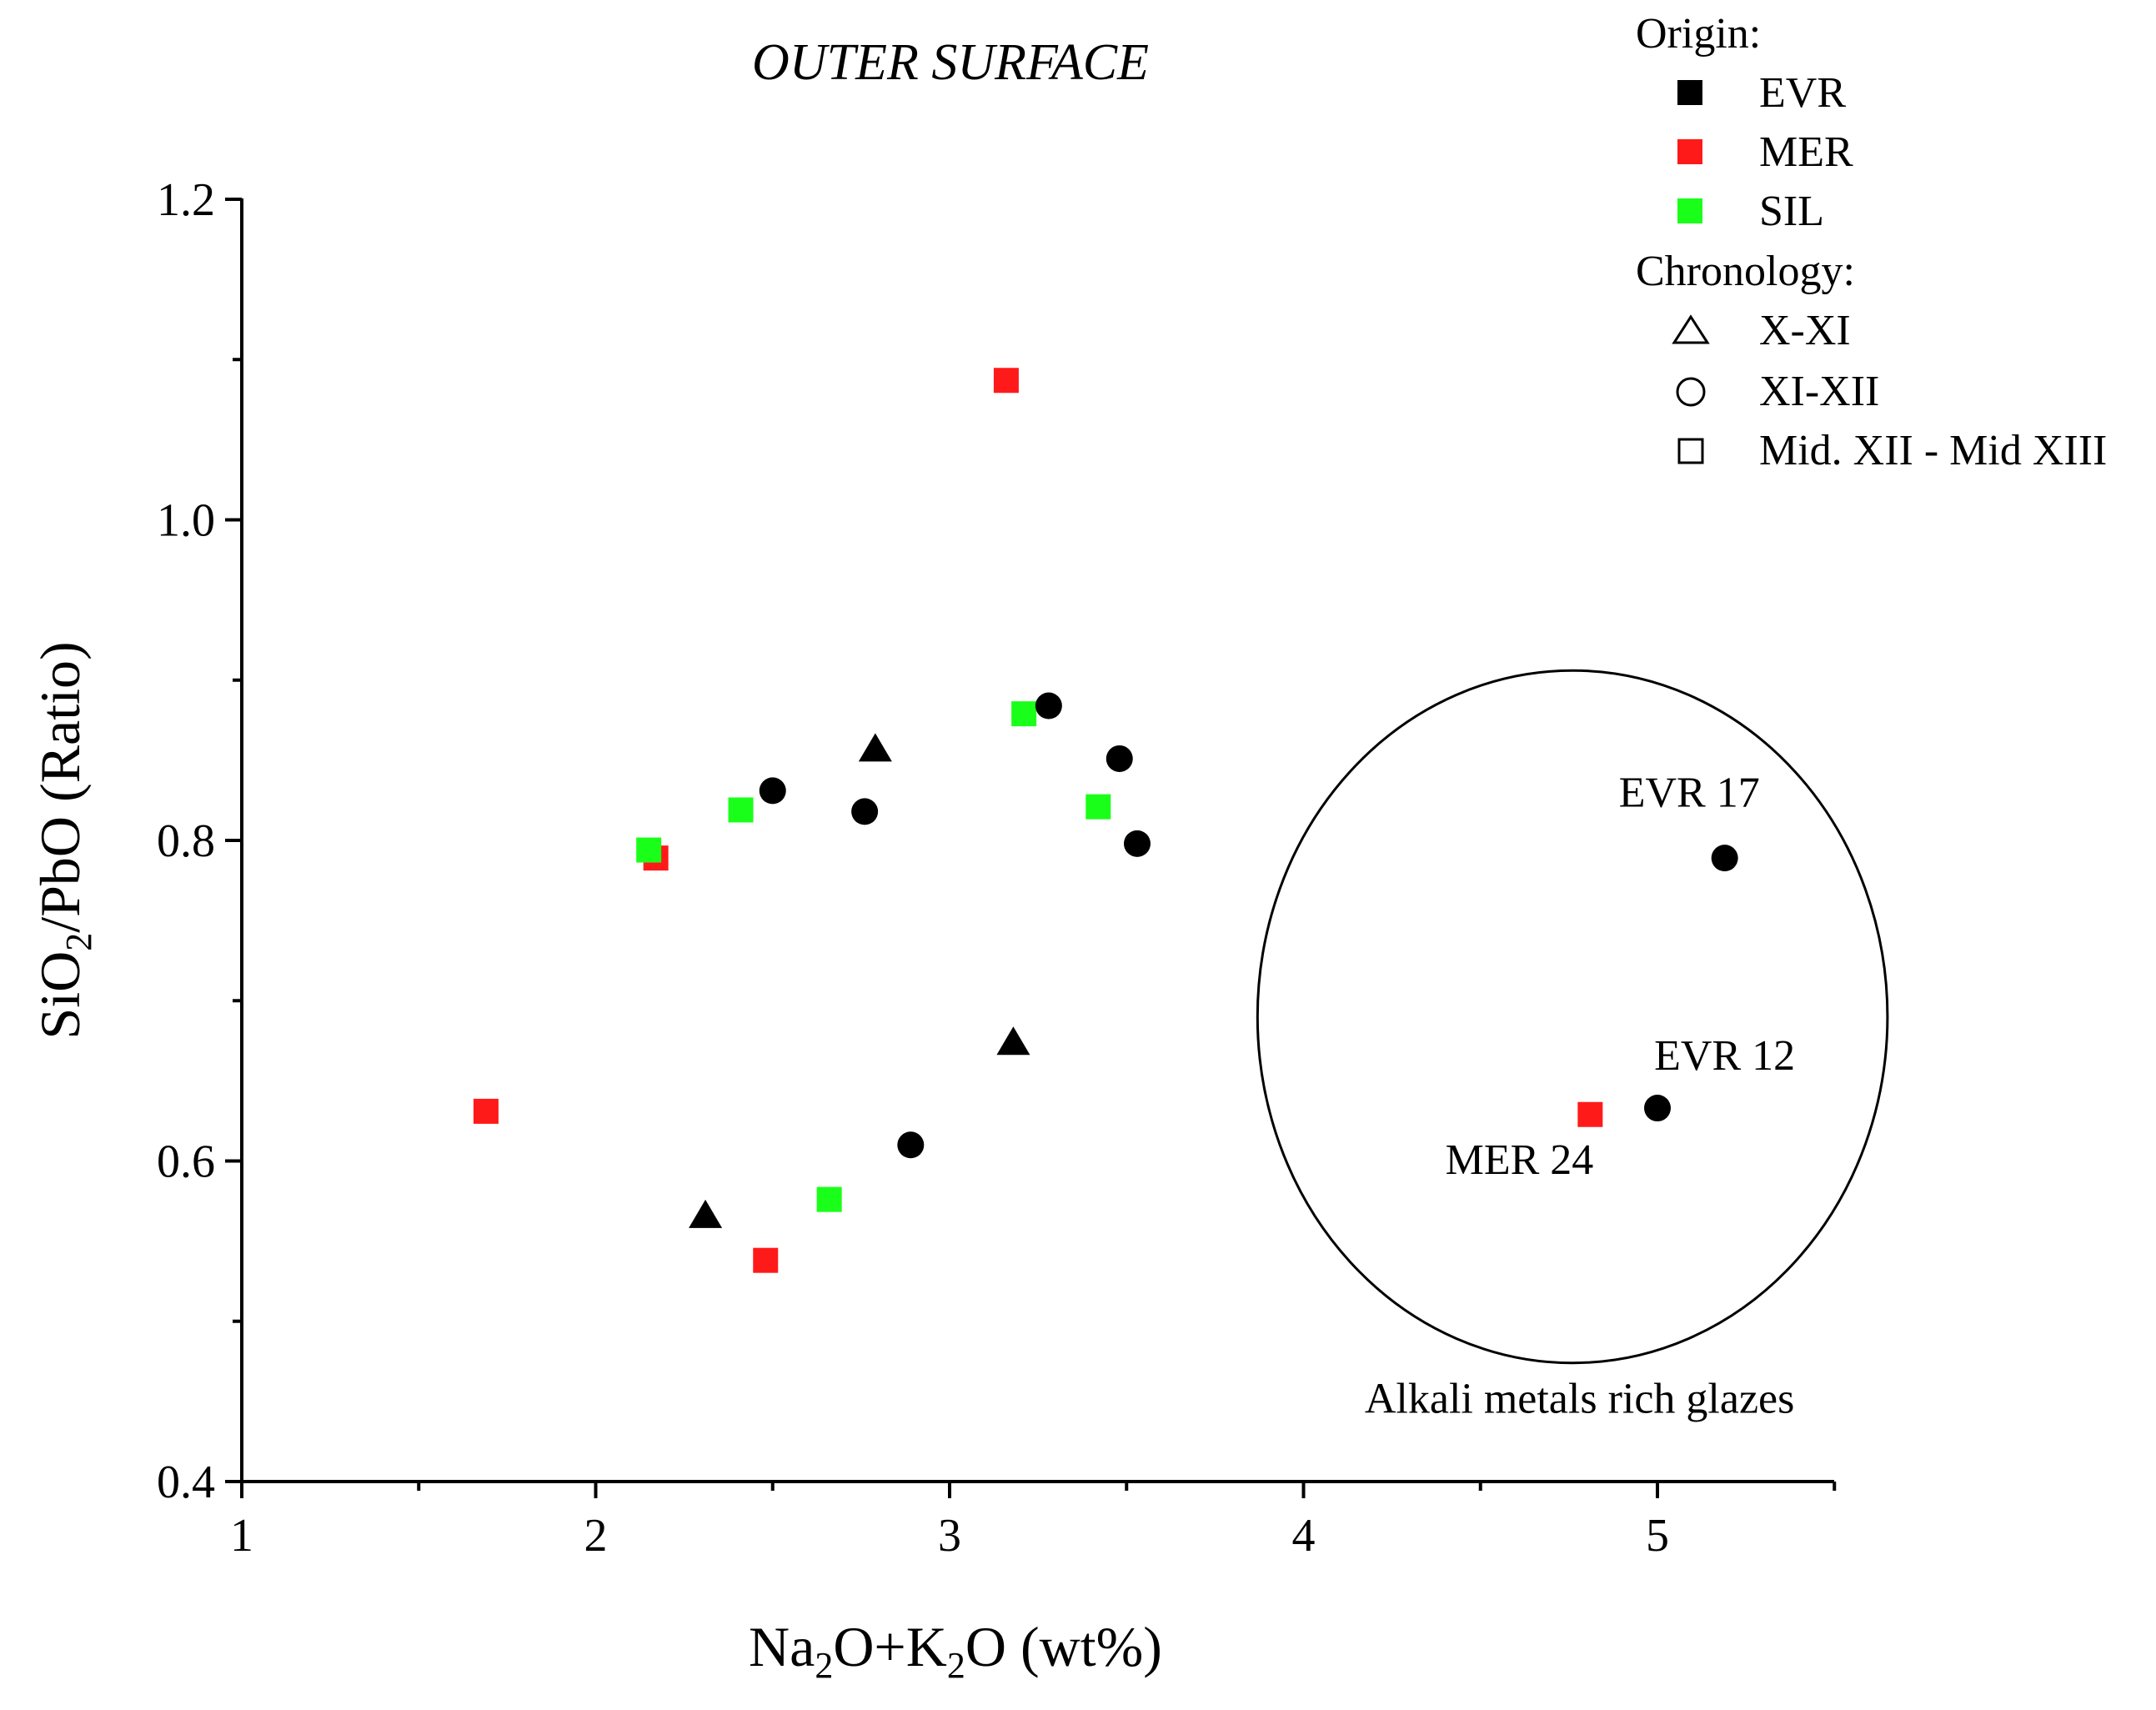  What do you see at coordinates (186, 841) in the screenshot?
I see `y-tick-label: 0.8` at bounding box center [186, 841].